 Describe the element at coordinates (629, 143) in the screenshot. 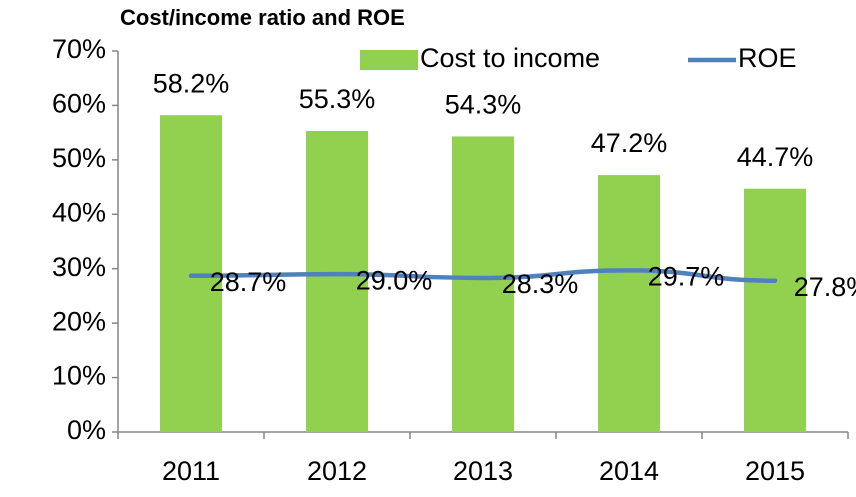

I see `data-label: 47.2%` at that location.